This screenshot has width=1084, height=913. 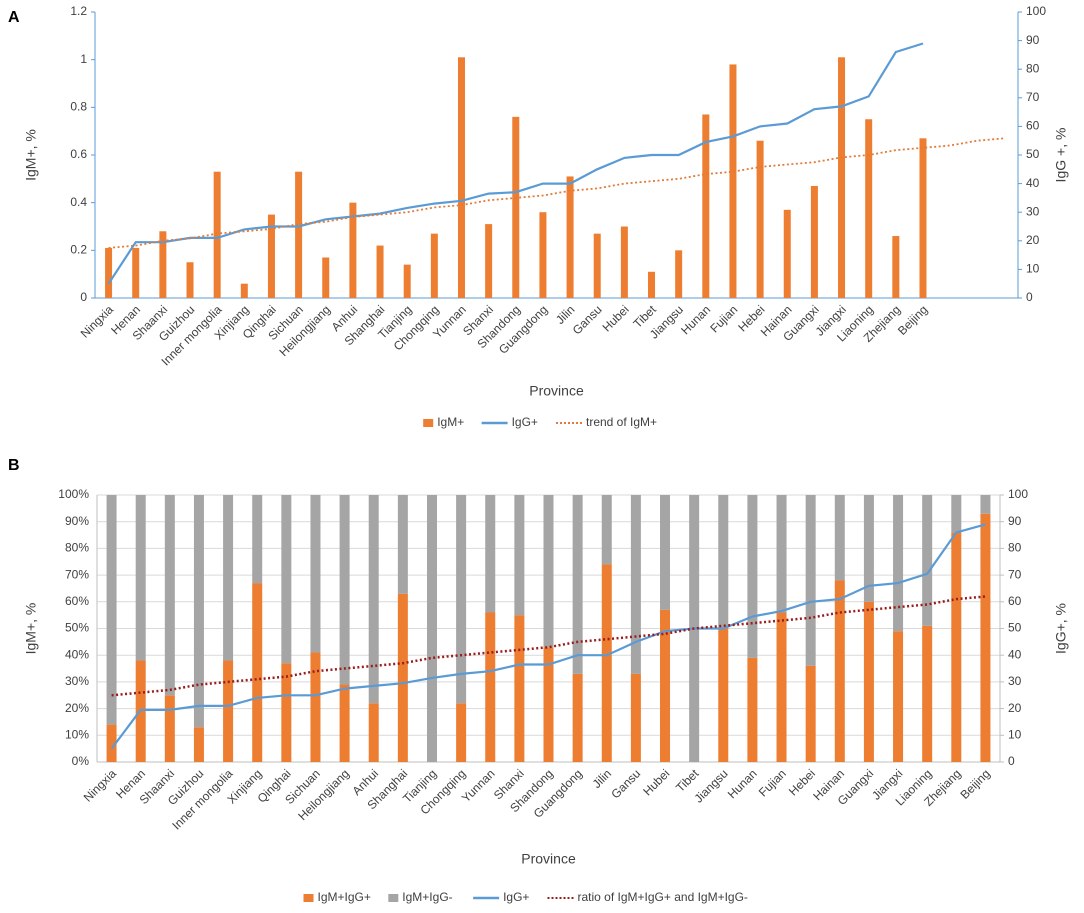 I want to click on x-tick-label: Yunnan, so click(x=478, y=785).